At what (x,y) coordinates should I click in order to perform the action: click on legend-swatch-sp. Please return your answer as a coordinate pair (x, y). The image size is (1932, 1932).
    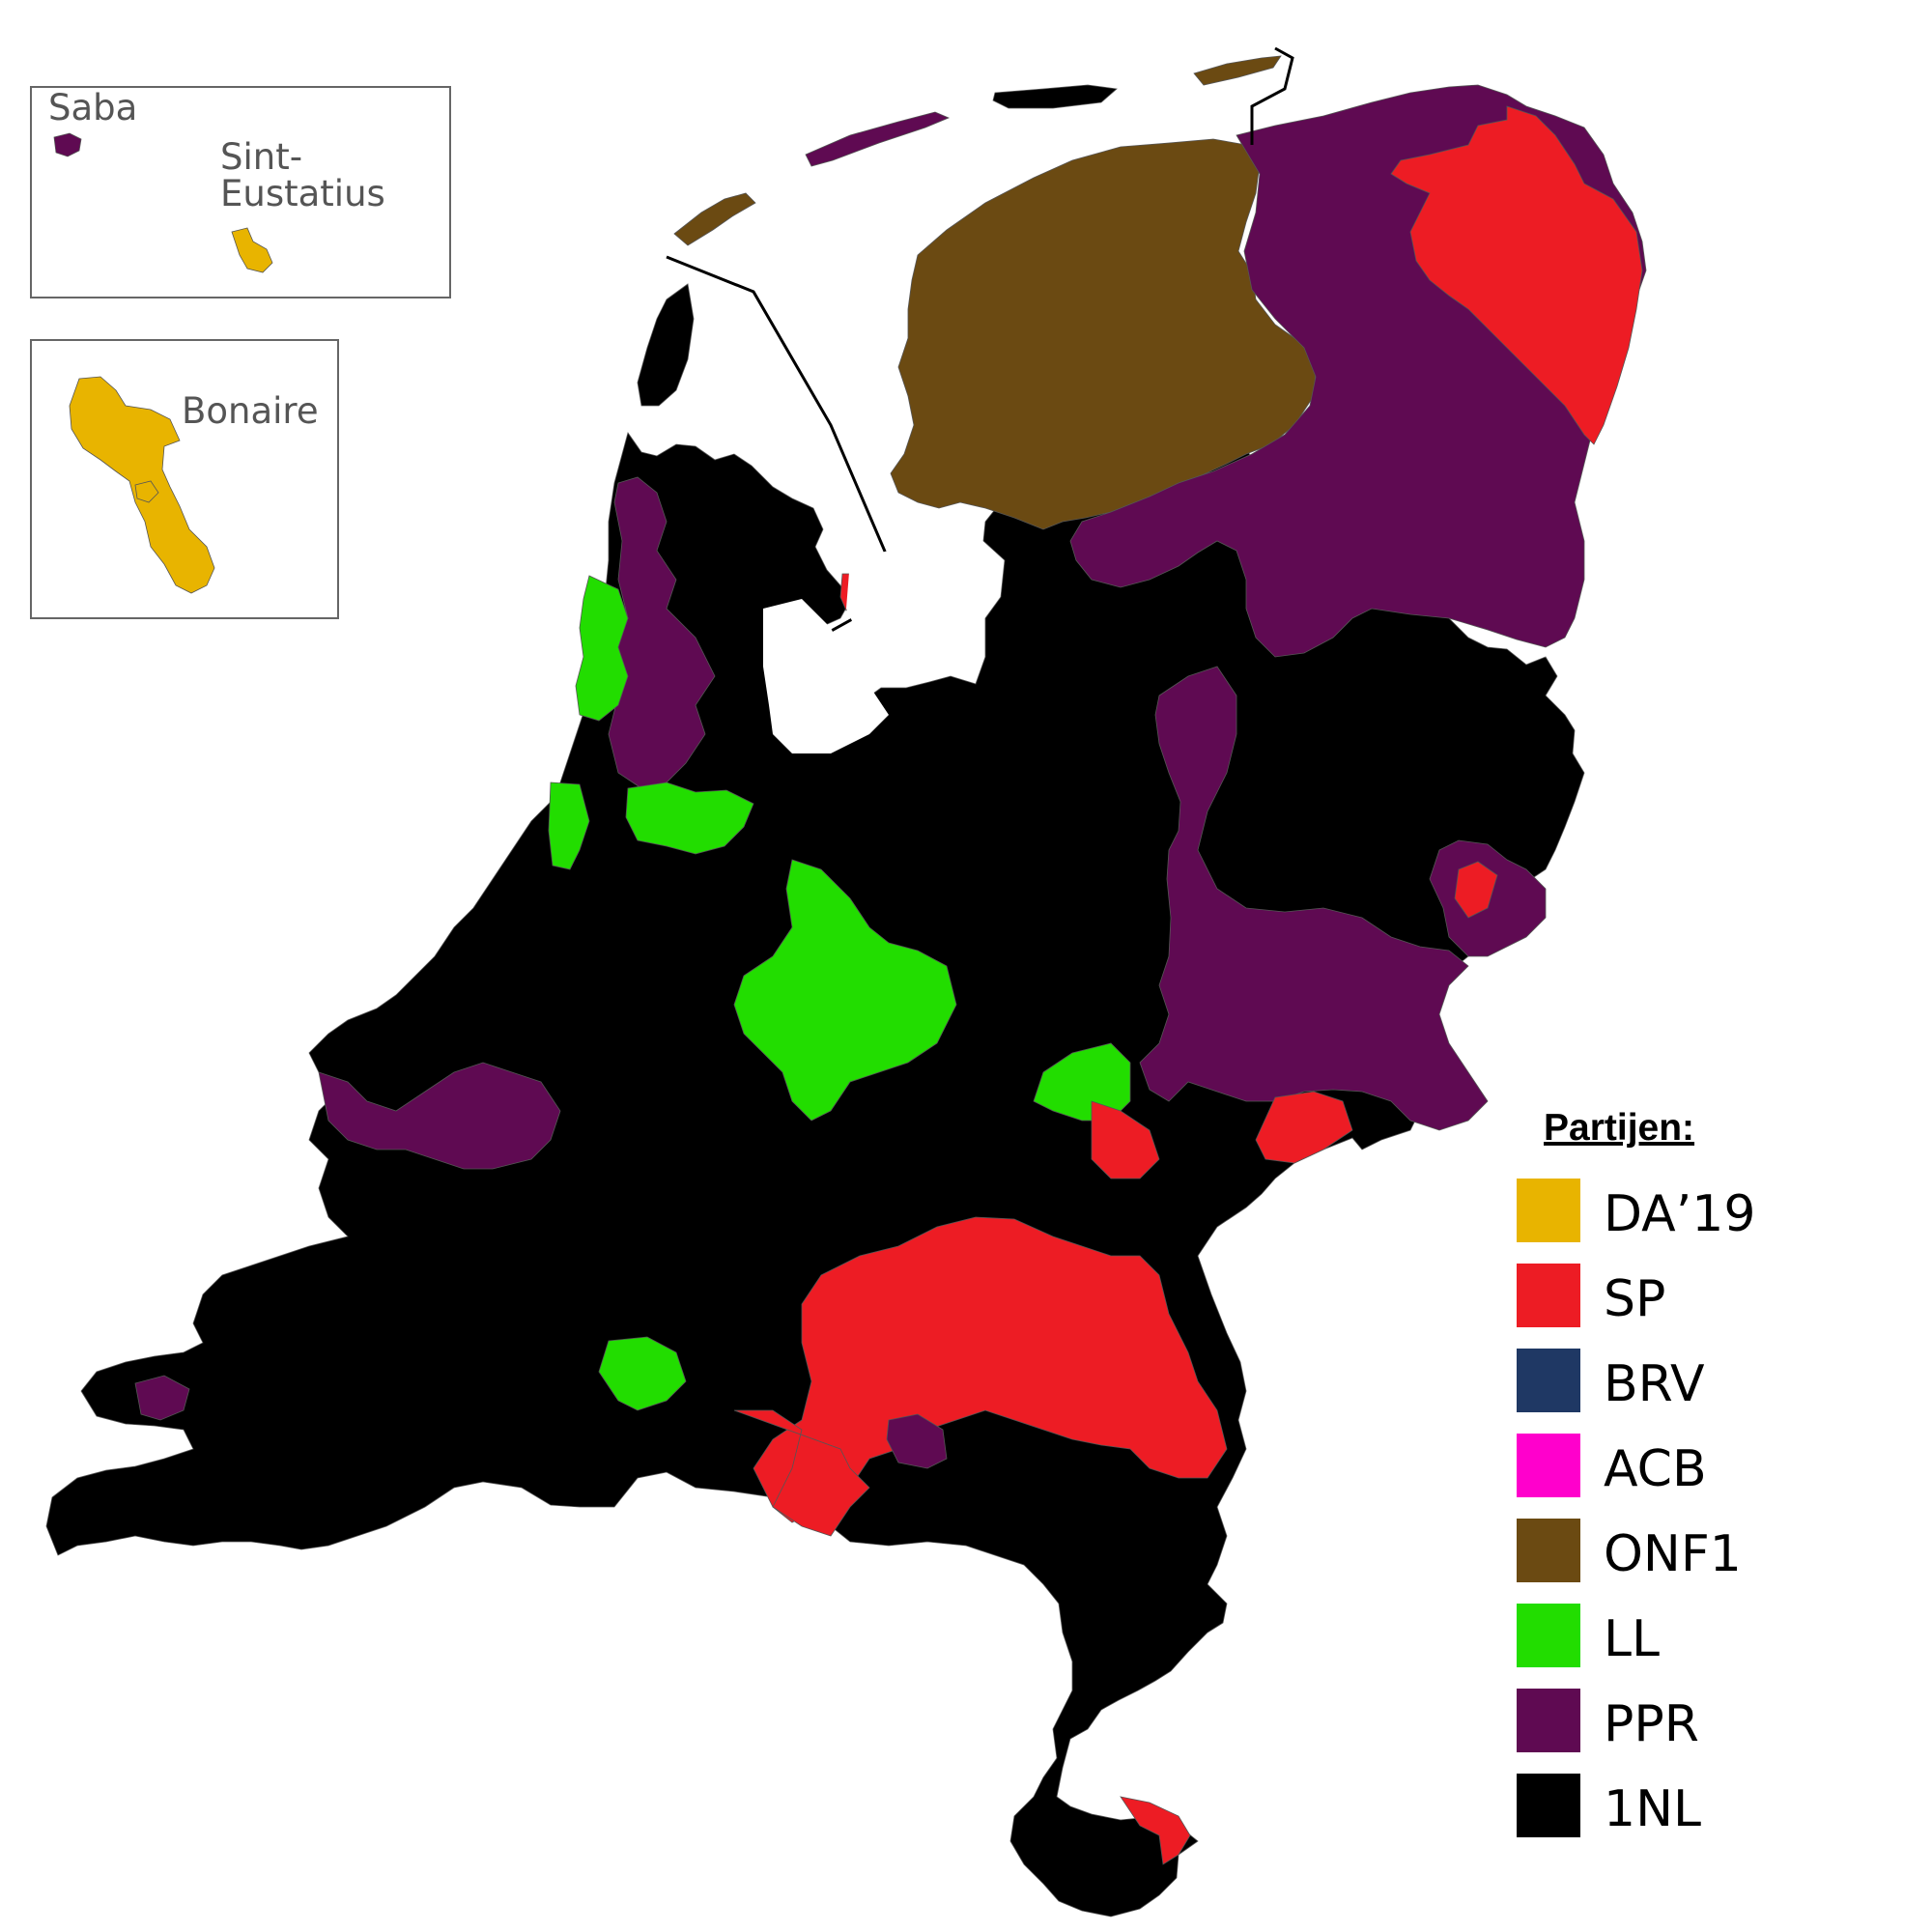
    Looking at the image, I should click on (1548, 1295).